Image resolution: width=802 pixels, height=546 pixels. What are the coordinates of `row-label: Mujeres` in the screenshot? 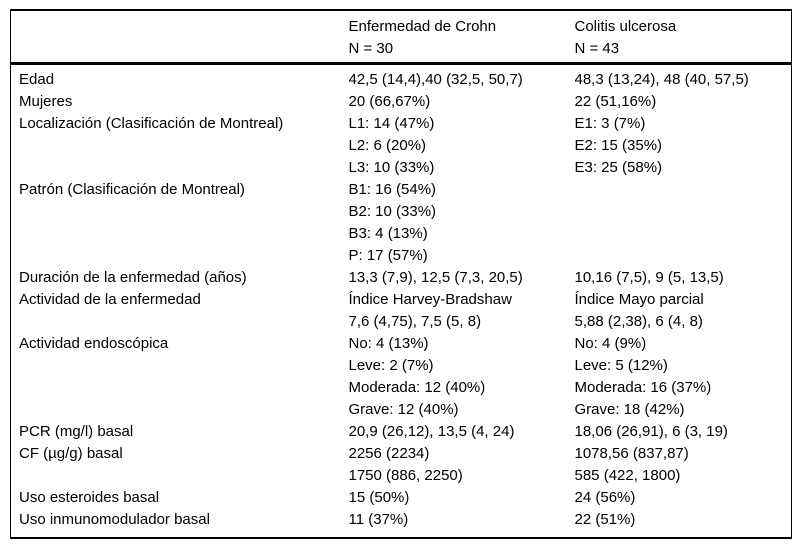 It's located at (46, 101).